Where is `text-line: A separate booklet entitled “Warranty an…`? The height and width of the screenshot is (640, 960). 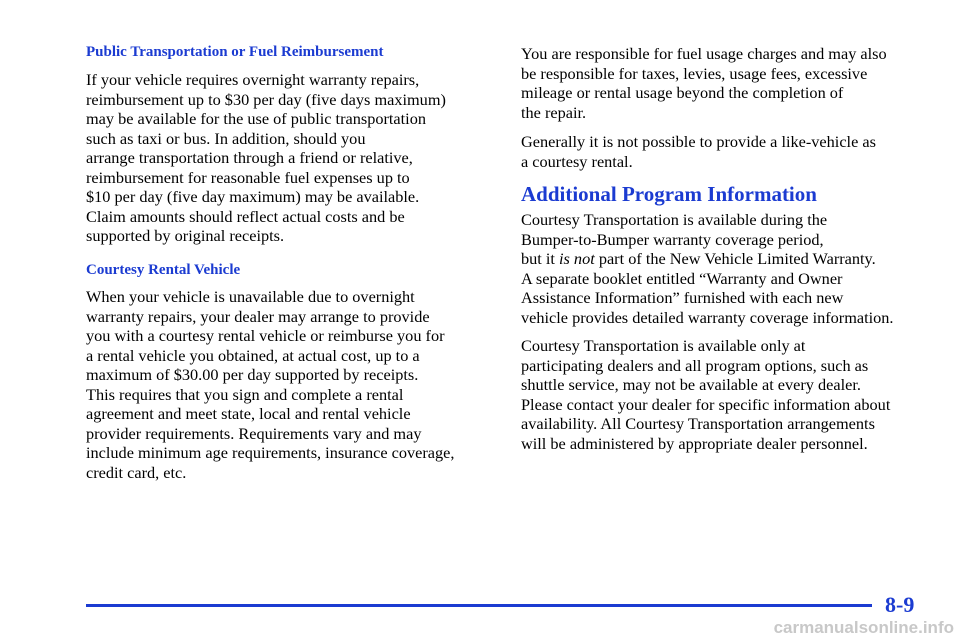 text-line: A separate booklet entitled “Warranty an… is located at coordinates (682, 278).